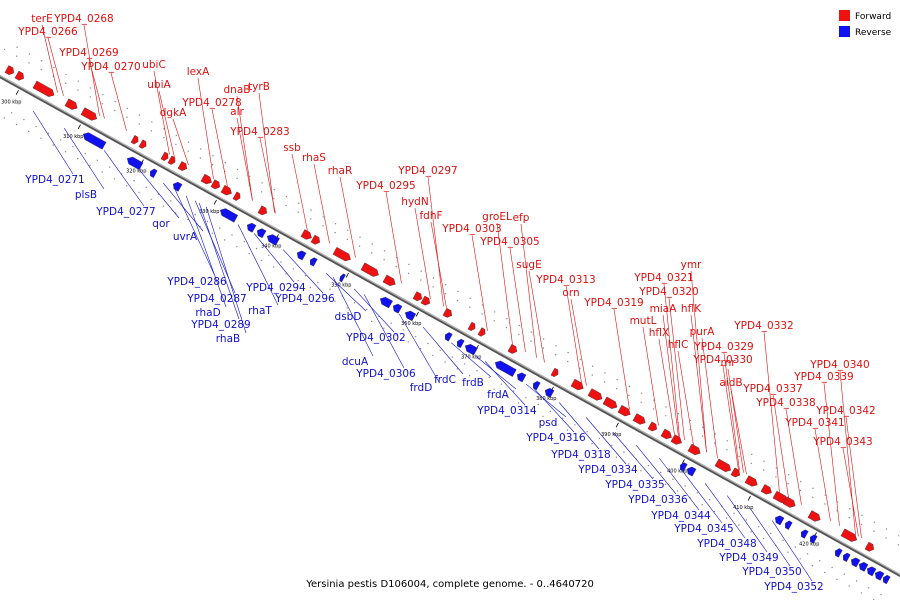  I want to click on reverse-gene-label: YPD4_0306, so click(385, 374).